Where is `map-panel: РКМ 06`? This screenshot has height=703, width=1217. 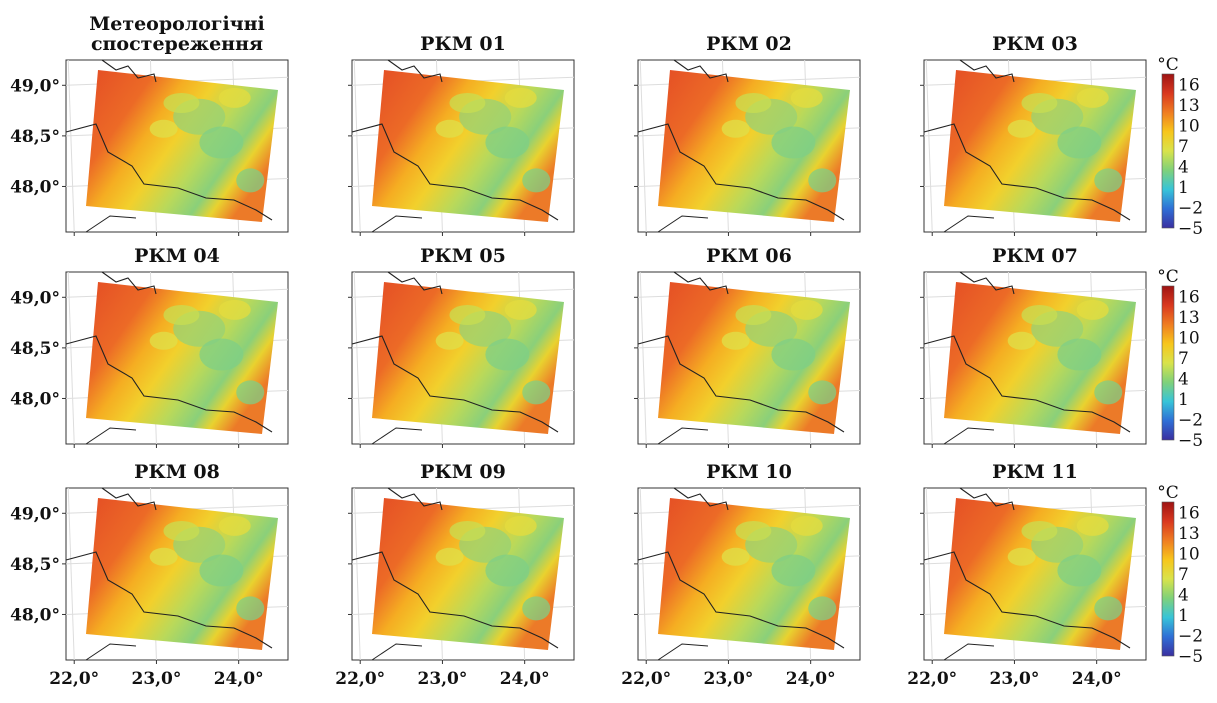
map-panel: РКМ 06 is located at coordinates (747, 346).